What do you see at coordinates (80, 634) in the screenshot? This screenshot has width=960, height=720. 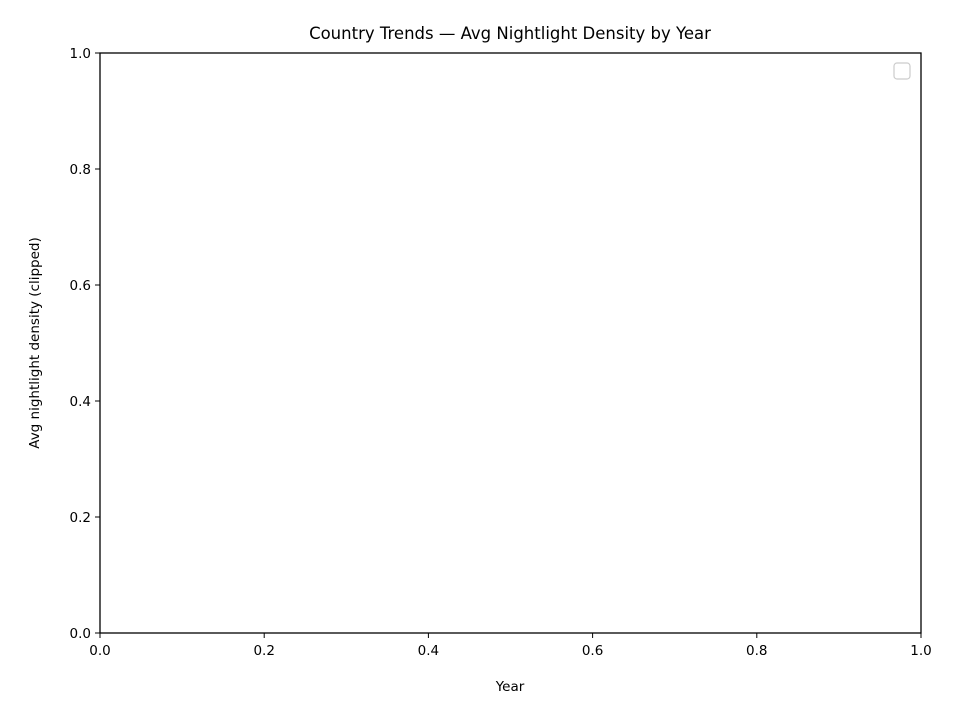 I see `y-tick-label: 0.0` at bounding box center [80, 634].